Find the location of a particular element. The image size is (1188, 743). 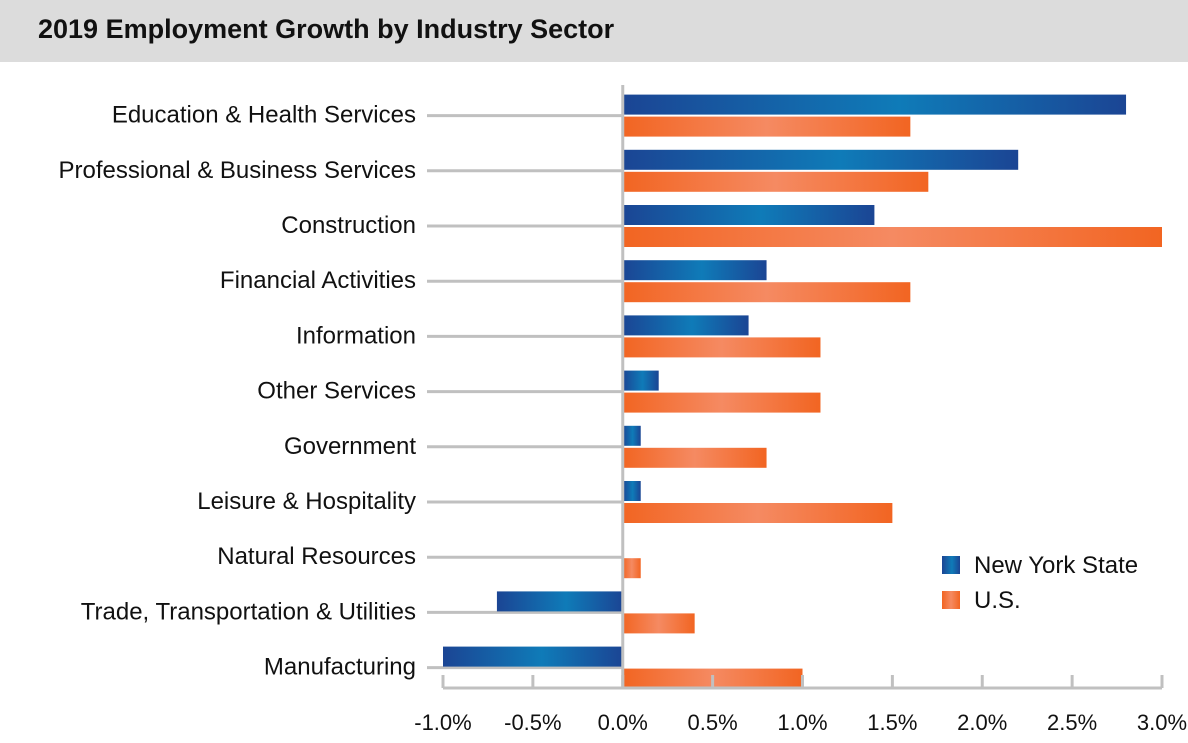

category-label: Trade, Transportation & Utilities is located at coordinates (248, 611).